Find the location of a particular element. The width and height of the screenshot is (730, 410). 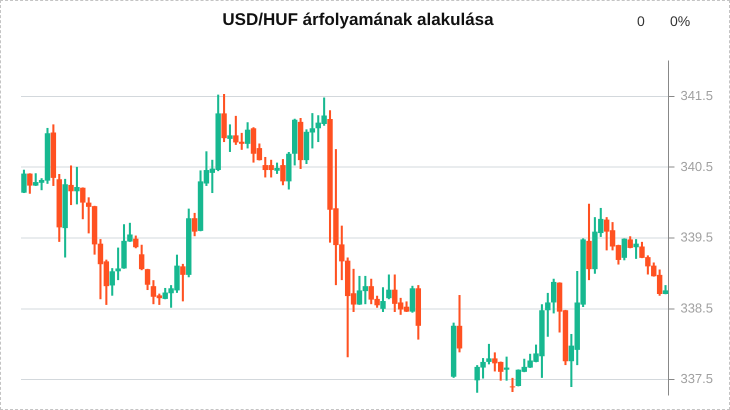

text: 0% is located at coordinates (680, 21).